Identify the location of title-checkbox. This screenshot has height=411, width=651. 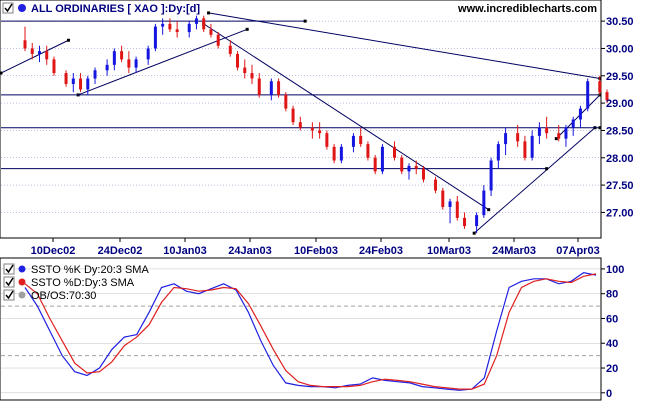
(8, 8).